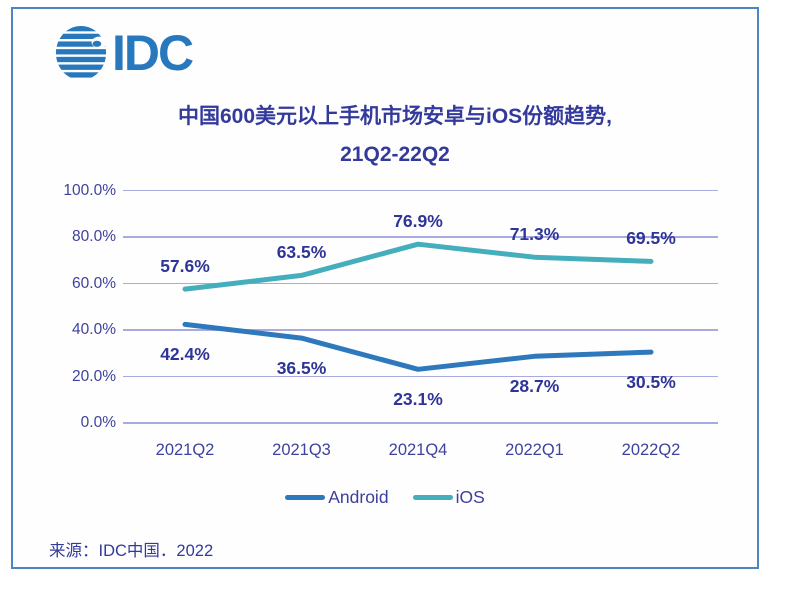 The width and height of the screenshot is (789, 594). Describe the element at coordinates (94, 329) in the screenshot. I see `y-axis-tick: 40.0%` at that location.